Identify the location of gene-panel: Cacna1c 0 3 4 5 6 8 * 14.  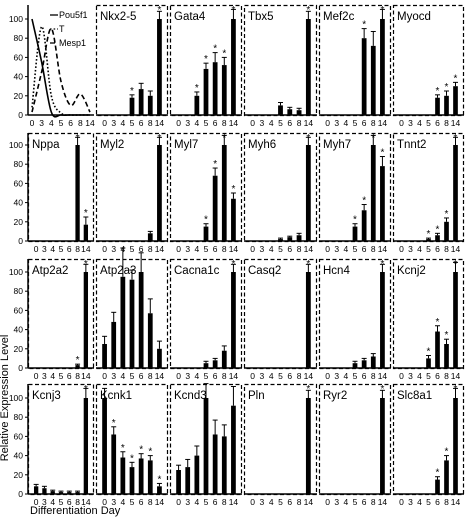
(206, 319).